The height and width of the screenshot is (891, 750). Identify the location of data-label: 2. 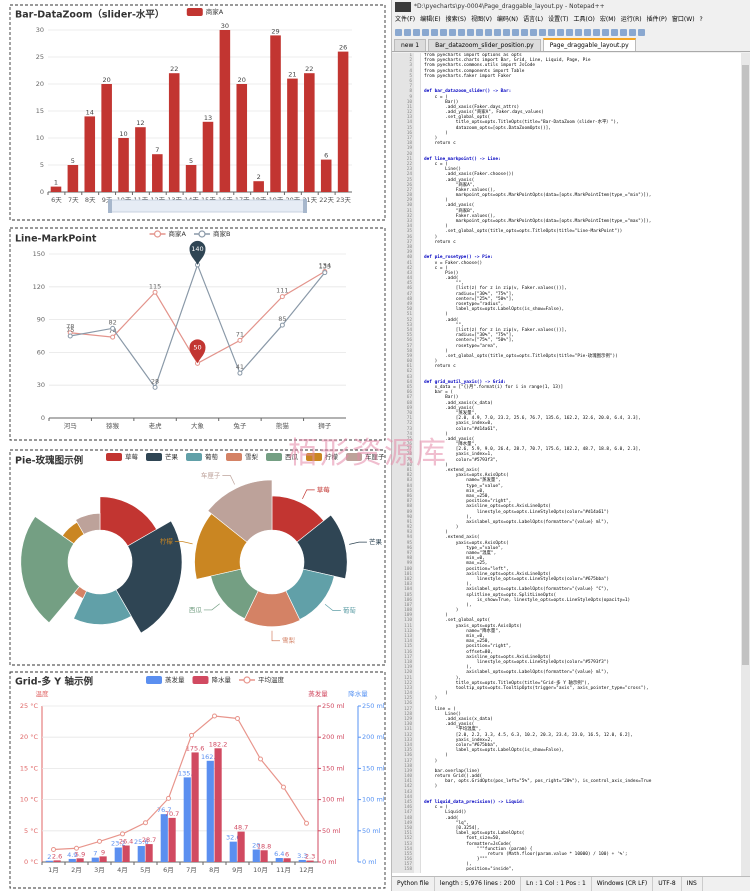
(49, 857).